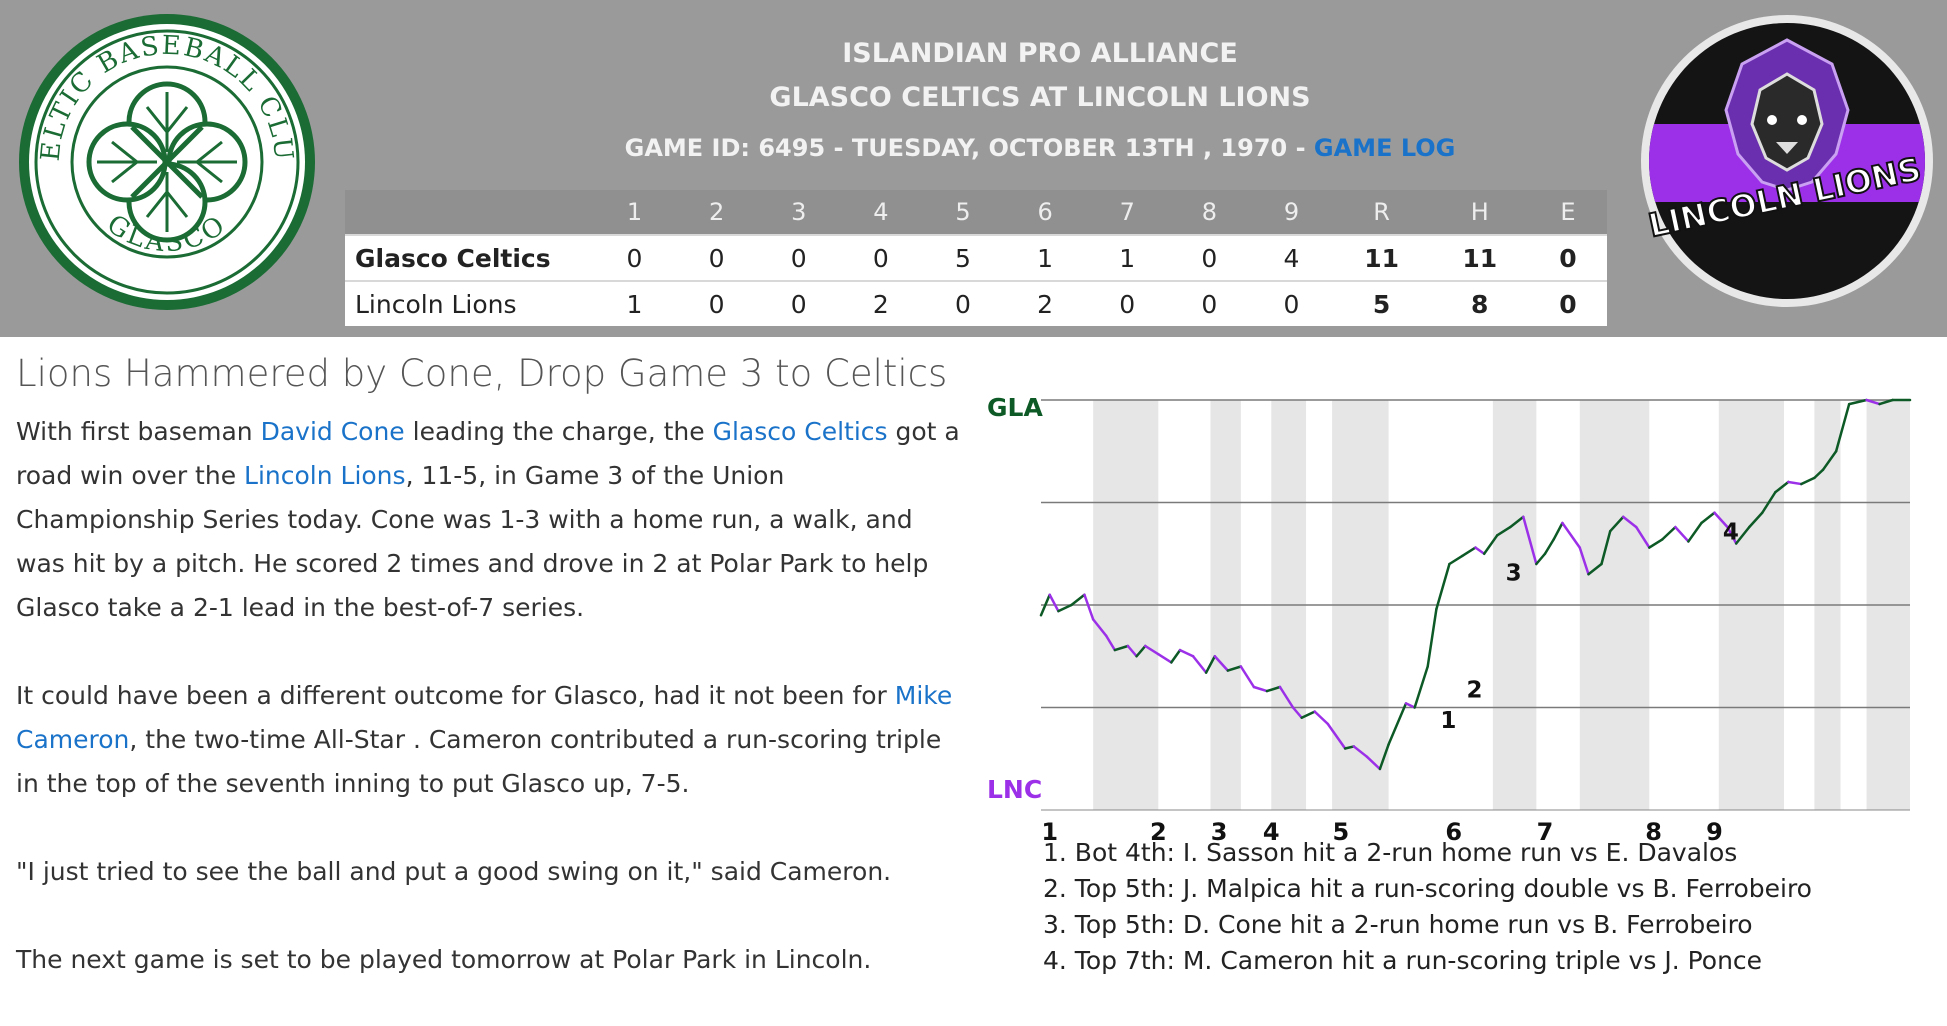 The image size is (1947, 1026). I want to click on inning-header: 4, so click(880, 212).